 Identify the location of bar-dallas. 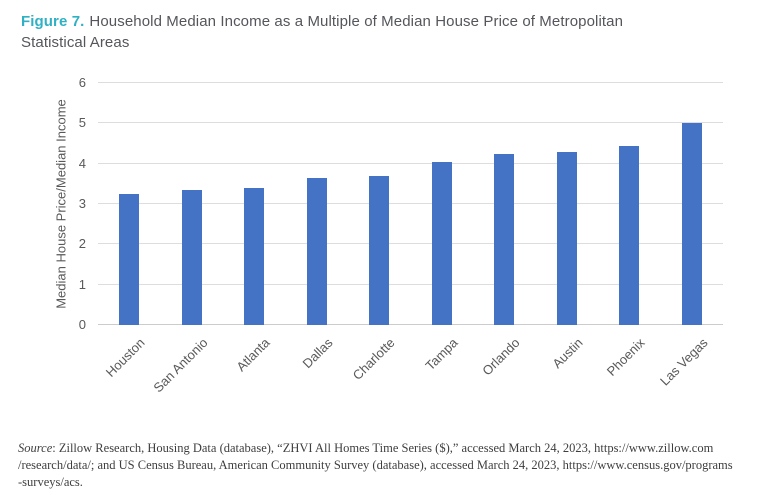
(316, 251).